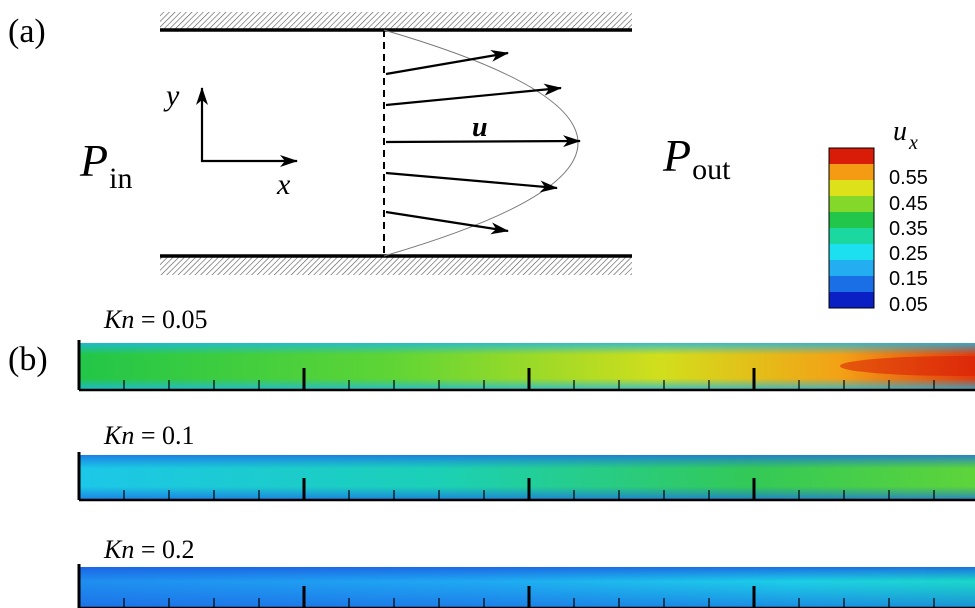 Image resolution: width=975 pixels, height=608 pixels. Describe the element at coordinates (171, 95) in the screenshot. I see `y-axis-label: y` at that location.